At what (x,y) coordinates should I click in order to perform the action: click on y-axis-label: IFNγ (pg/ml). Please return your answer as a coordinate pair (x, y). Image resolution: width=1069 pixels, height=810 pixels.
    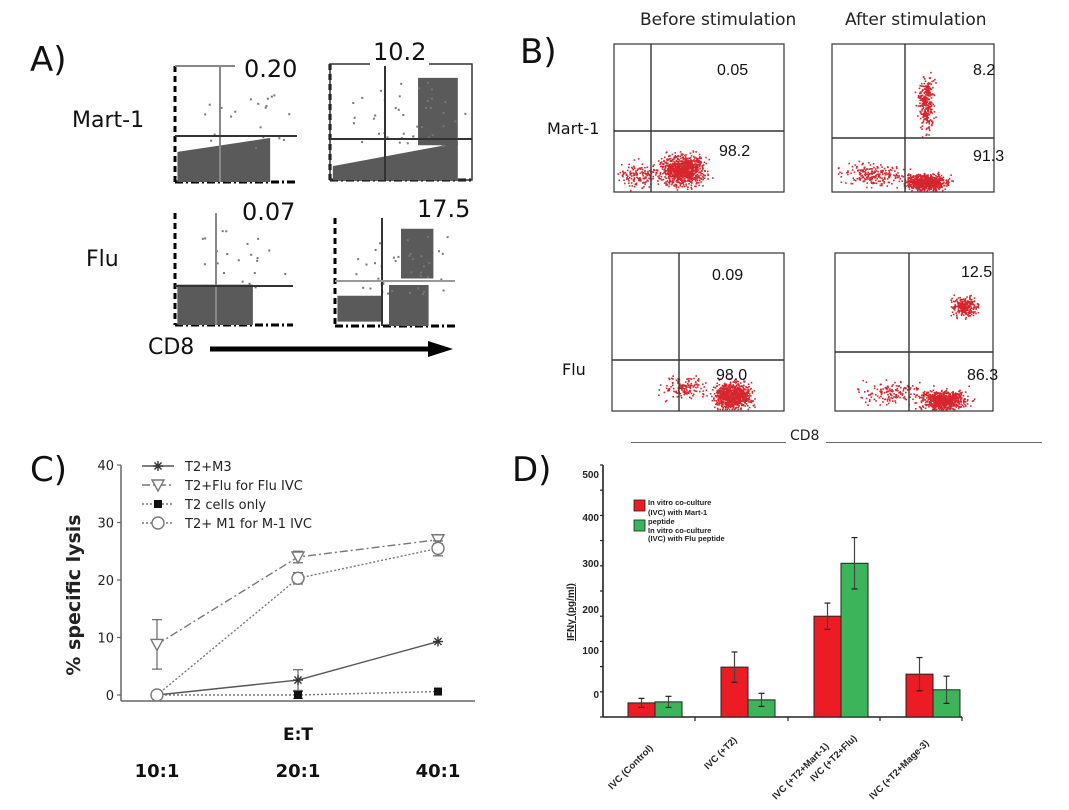
    Looking at the image, I should click on (571, 612).